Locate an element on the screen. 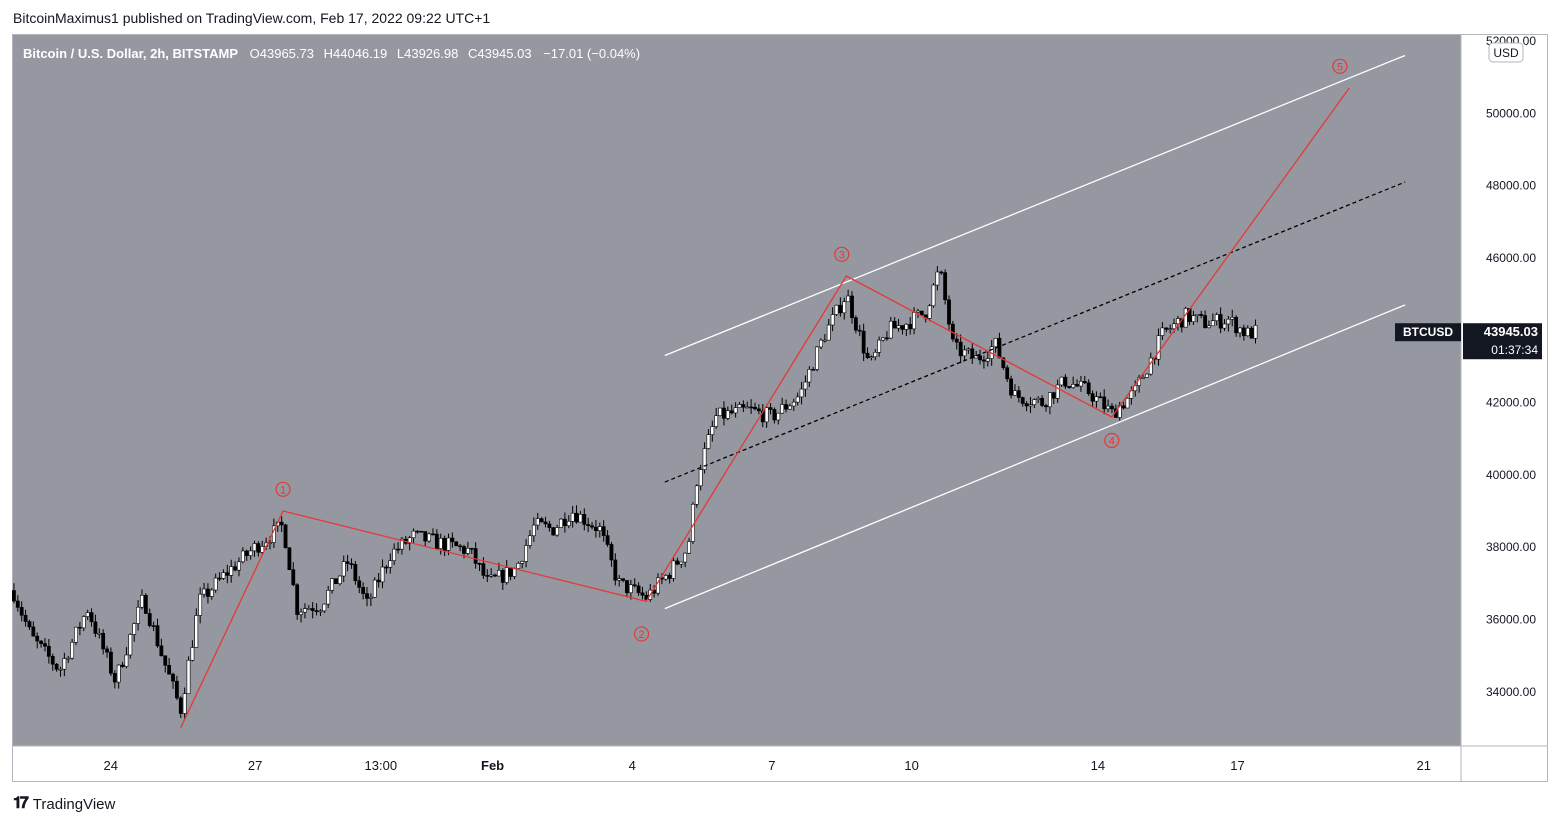 The height and width of the screenshot is (826, 1561). wave-label-3: 3 is located at coordinates (842, 254).